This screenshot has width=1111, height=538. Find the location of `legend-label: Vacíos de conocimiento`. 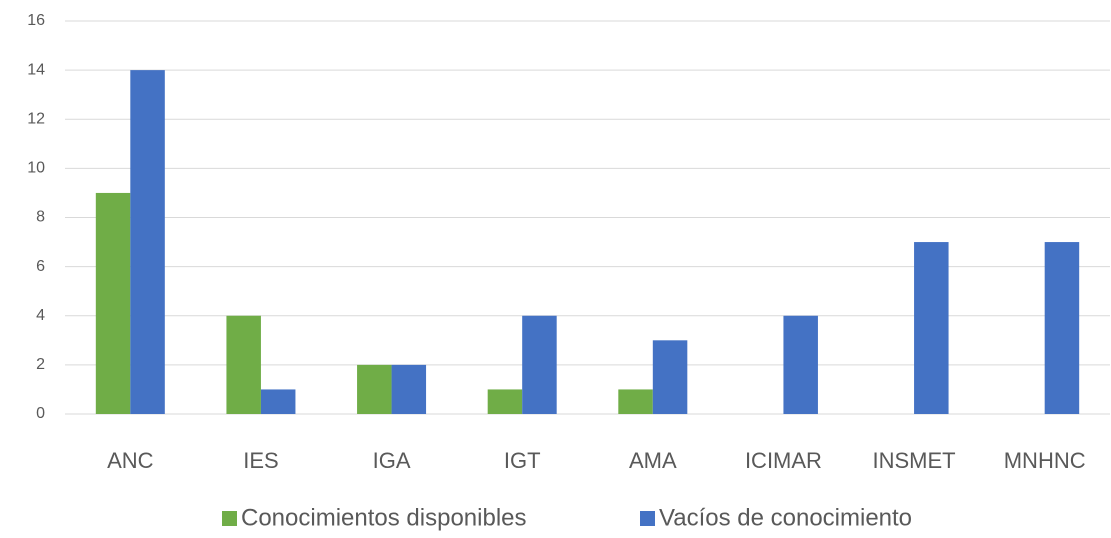

legend-label: Vacíos de conocimiento is located at coordinates (785, 517).